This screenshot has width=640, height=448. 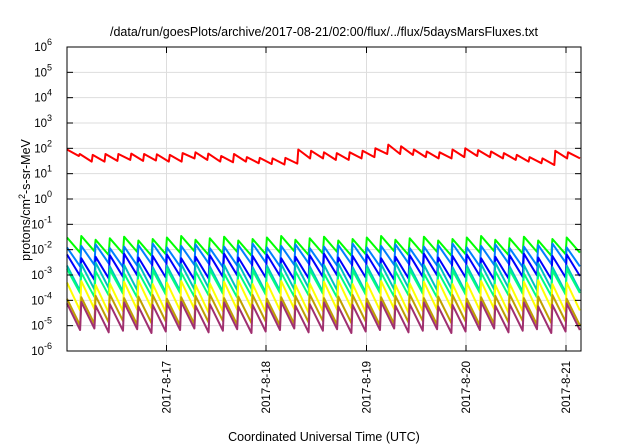 What do you see at coordinates (41, 248) in the screenshot?
I see `y-tick-label: 10⁻²` at bounding box center [41, 248].